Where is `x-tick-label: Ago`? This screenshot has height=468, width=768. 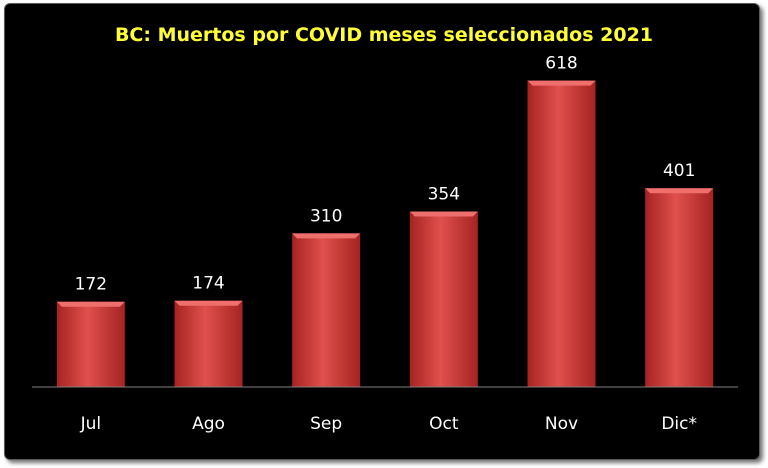 x-tick-label: Ago is located at coordinates (208, 424).